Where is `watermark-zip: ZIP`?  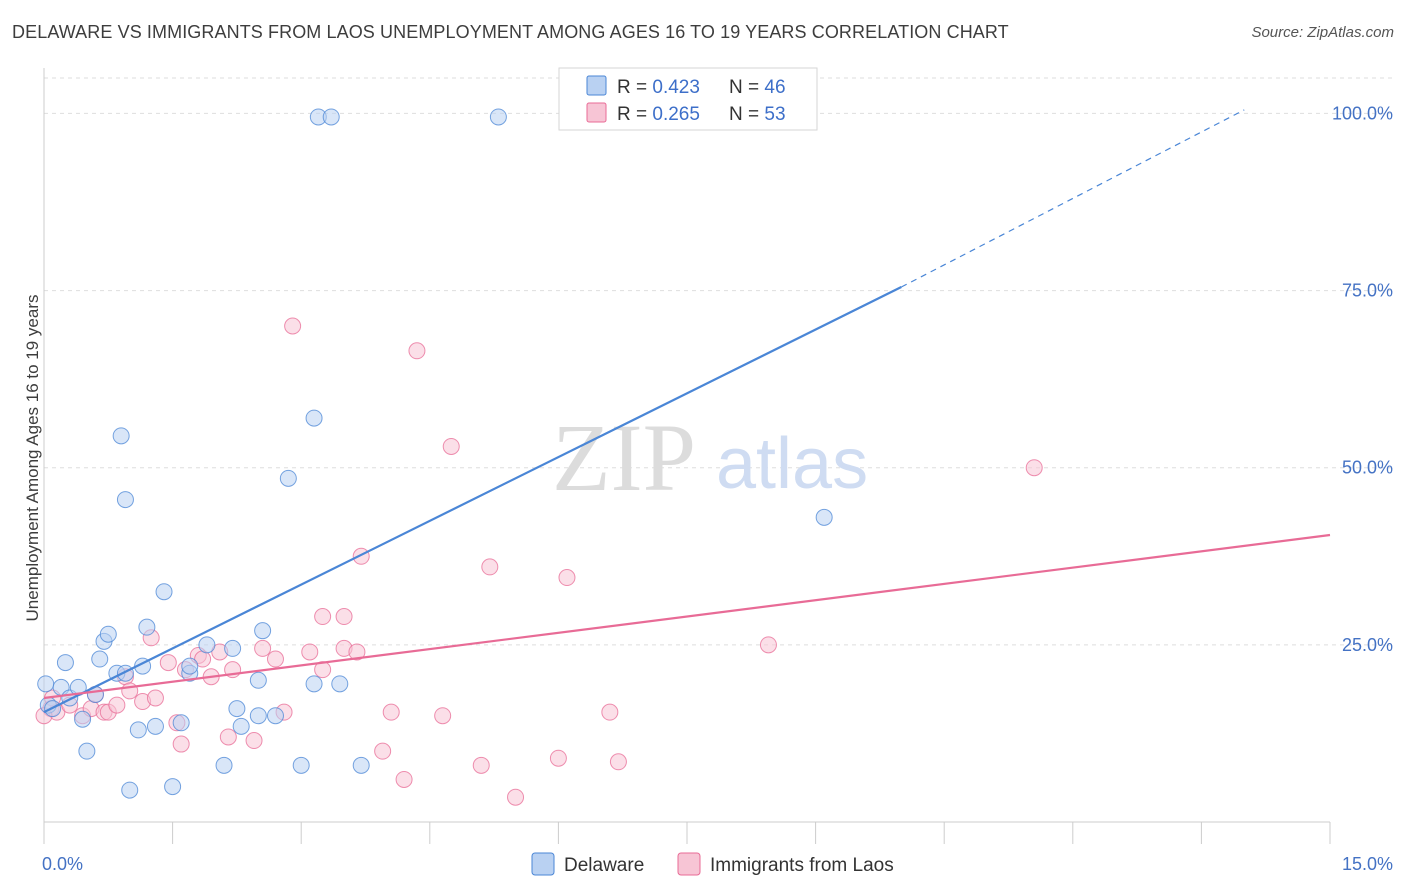 watermark-zip: ZIP is located at coordinates (624, 457).